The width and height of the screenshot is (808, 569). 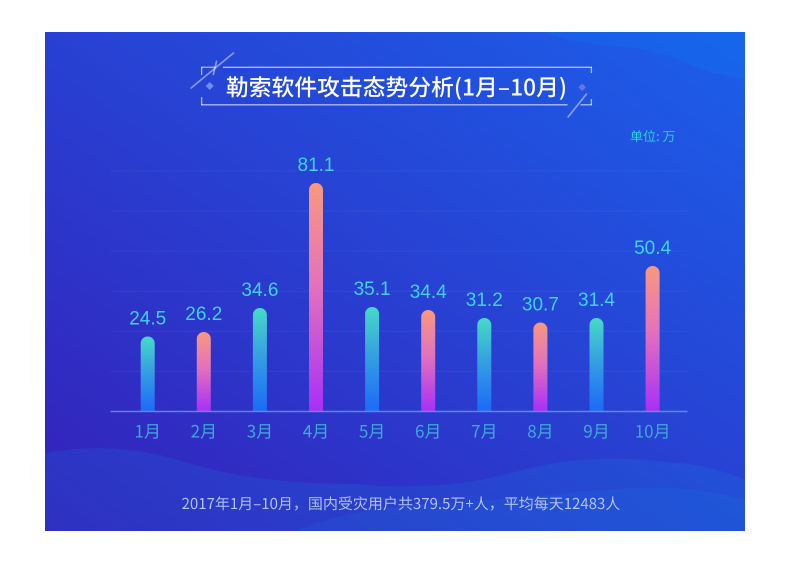 What do you see at coordinates (596, 300) in the screenshot?
I see `svg-text: 31.4` at bounding box center [596, 300].